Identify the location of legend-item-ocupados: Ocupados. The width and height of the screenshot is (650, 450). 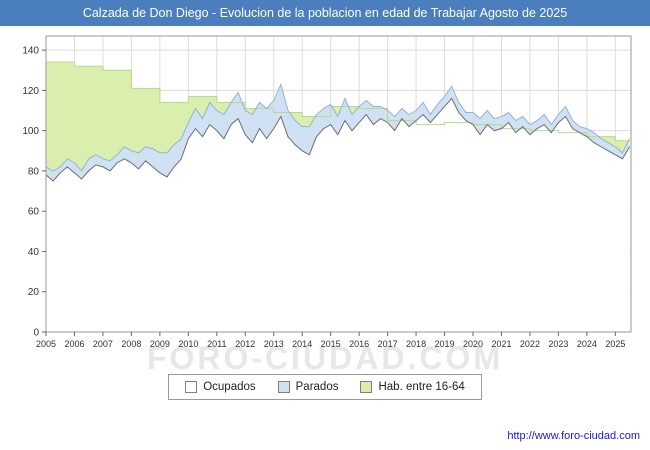
(220, 387).